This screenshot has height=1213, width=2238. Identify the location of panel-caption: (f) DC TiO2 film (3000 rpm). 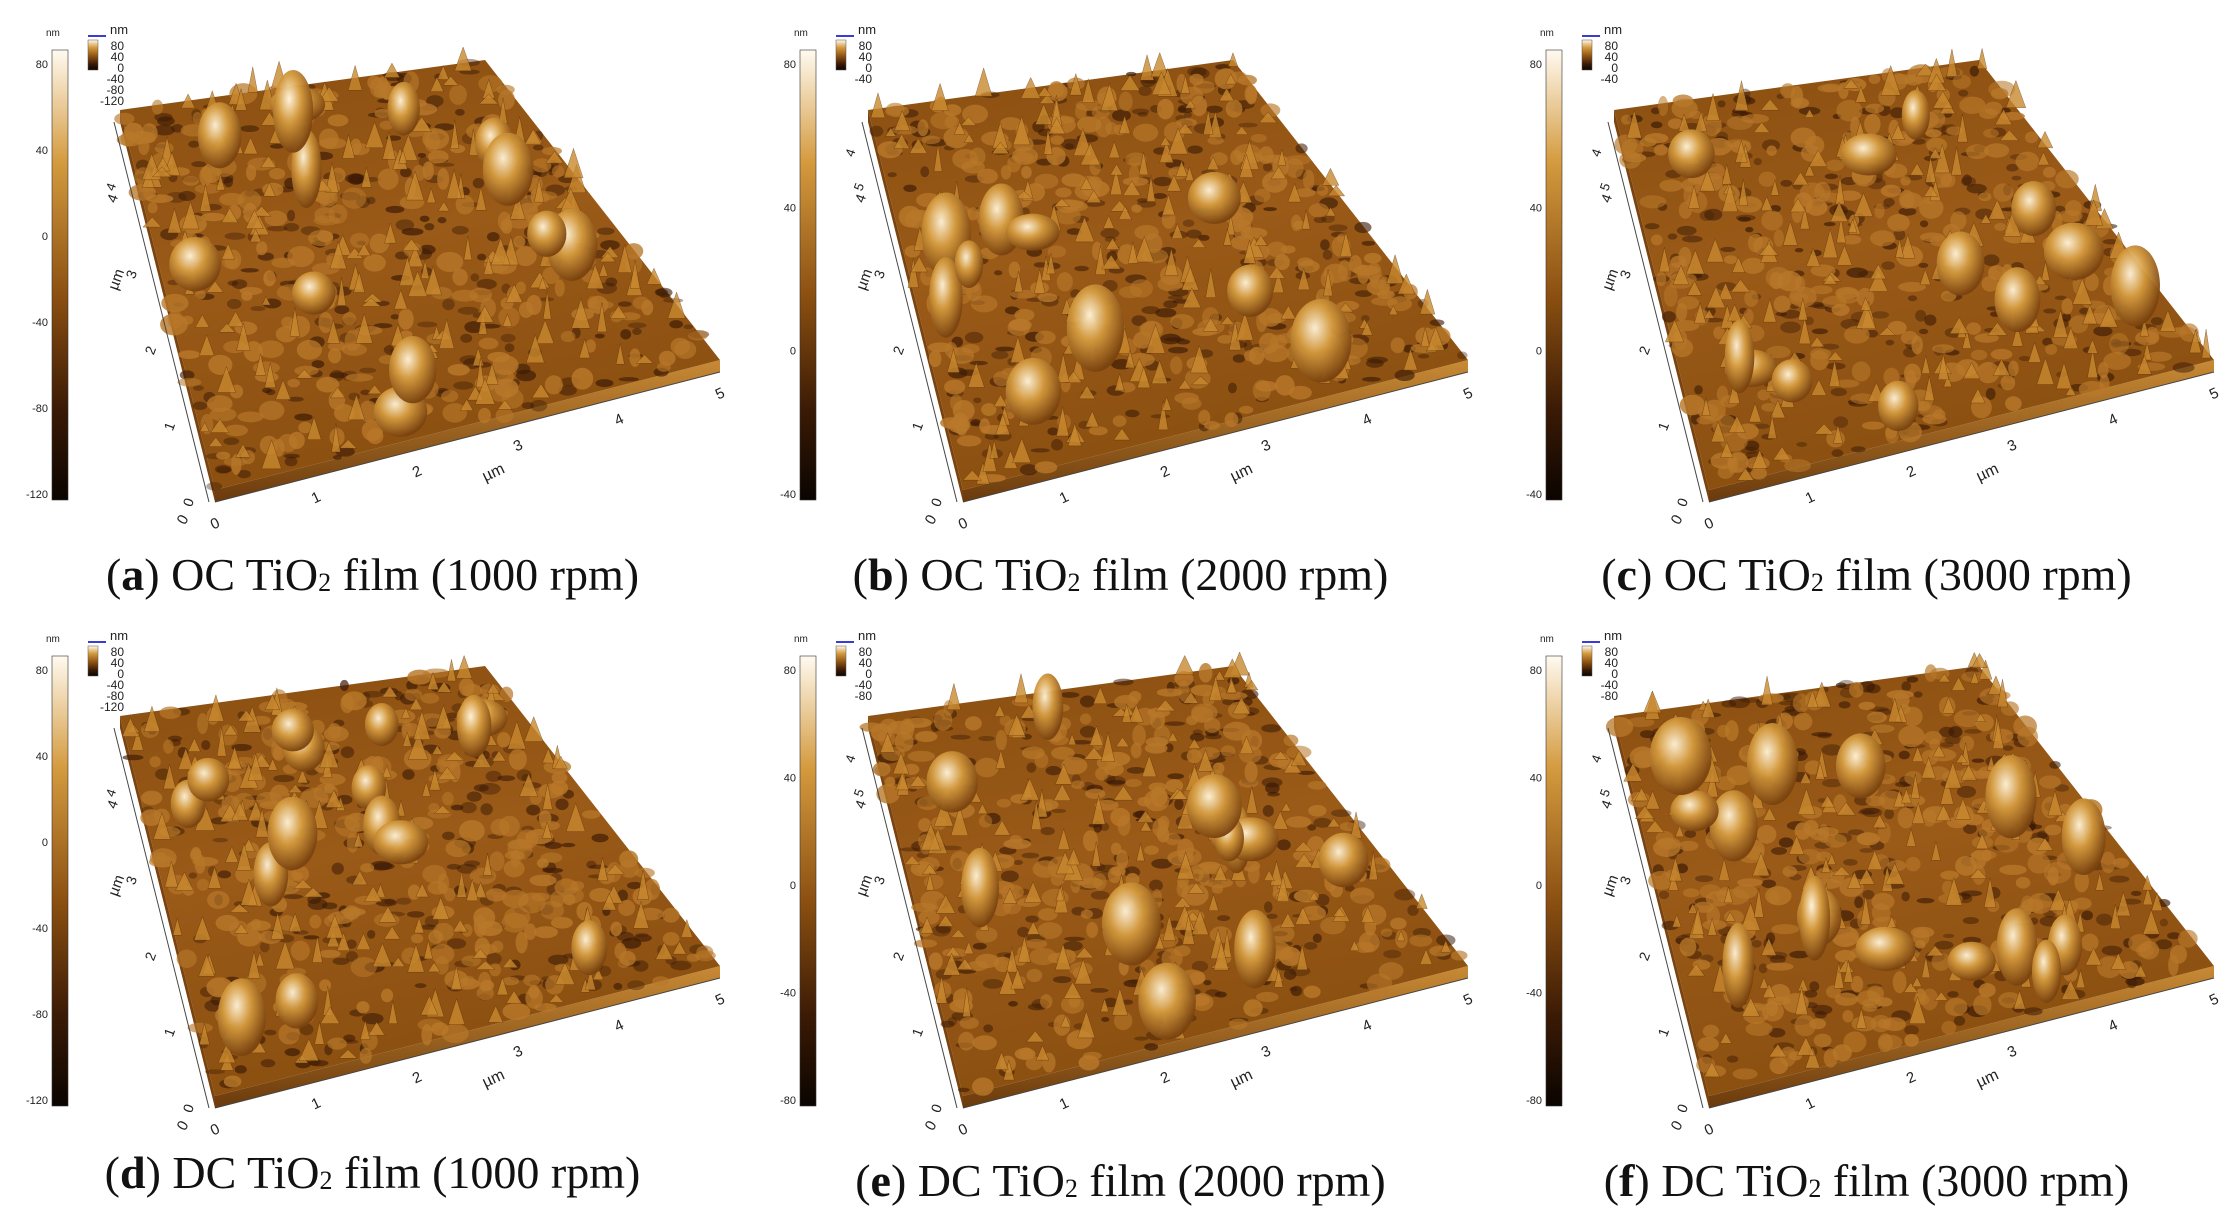
(1866, 1180).